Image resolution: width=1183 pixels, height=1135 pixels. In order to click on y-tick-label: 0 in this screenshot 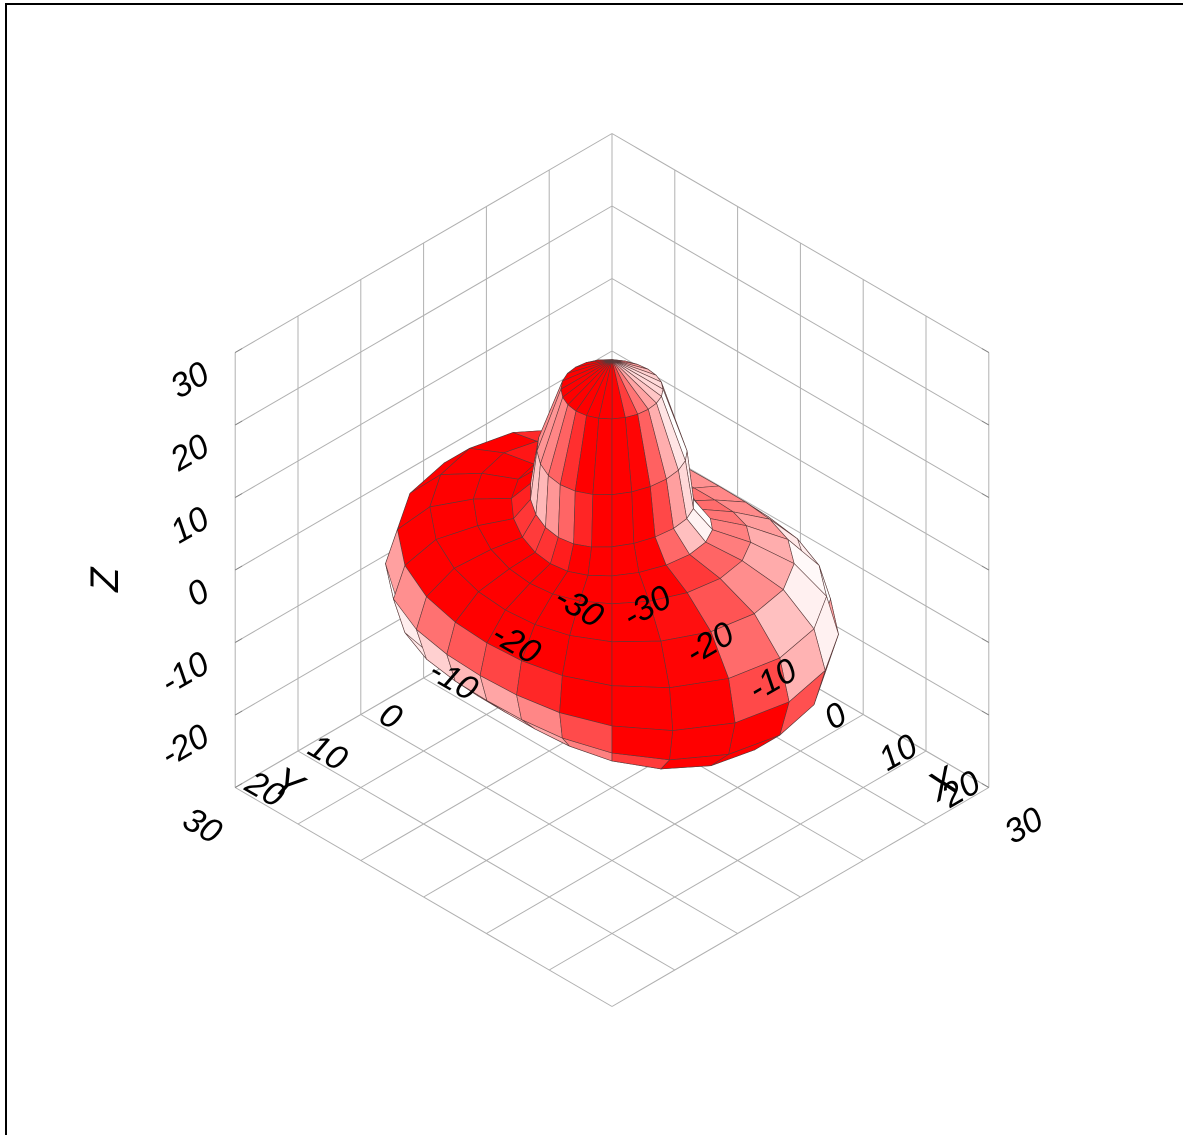, I will do `click(390, 716)`.